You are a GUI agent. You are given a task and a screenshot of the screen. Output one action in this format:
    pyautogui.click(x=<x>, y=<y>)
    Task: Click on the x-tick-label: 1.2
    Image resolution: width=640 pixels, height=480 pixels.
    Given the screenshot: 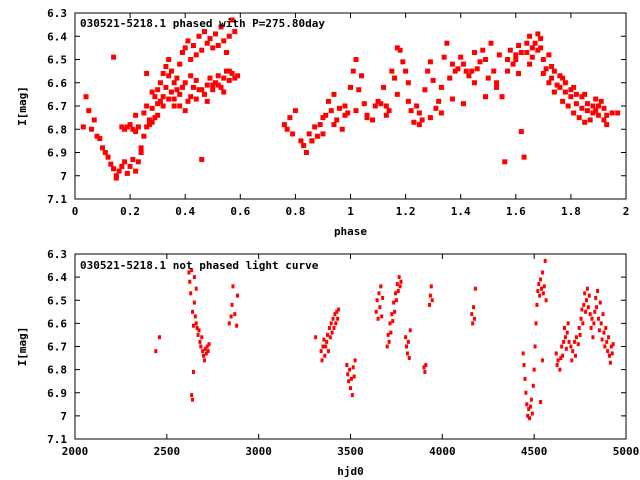 What is the action you would take?
    pyautogui.click(x=406, y=211)
    